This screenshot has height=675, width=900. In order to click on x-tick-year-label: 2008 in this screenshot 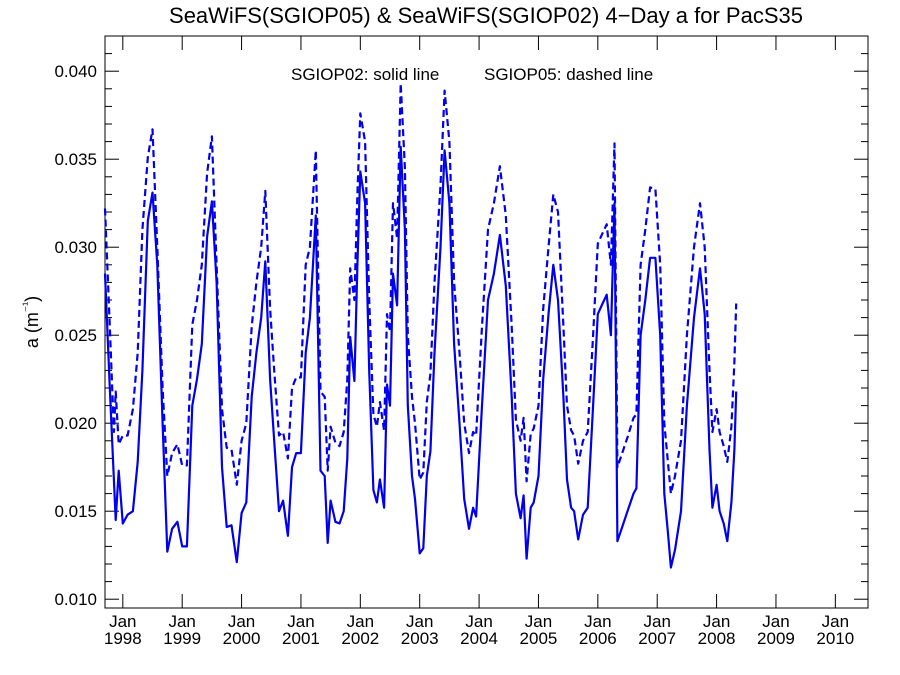, I will do `click(717, 638)`.